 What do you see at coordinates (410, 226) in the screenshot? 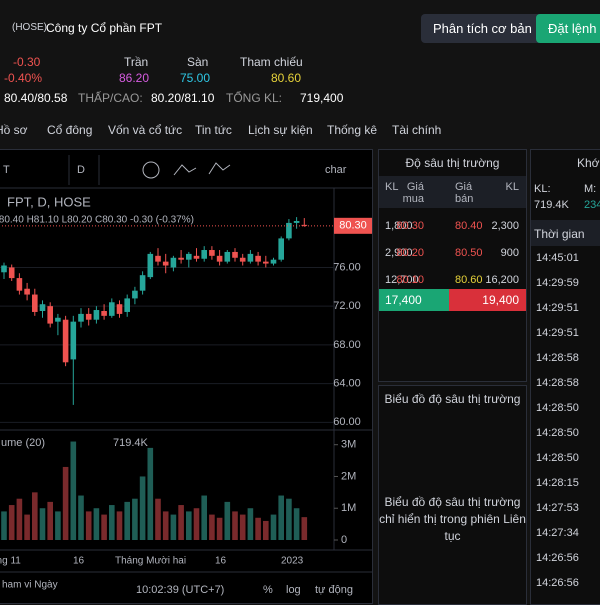
I see `ob-cell: 80.30` at bounding box center [410, 226].